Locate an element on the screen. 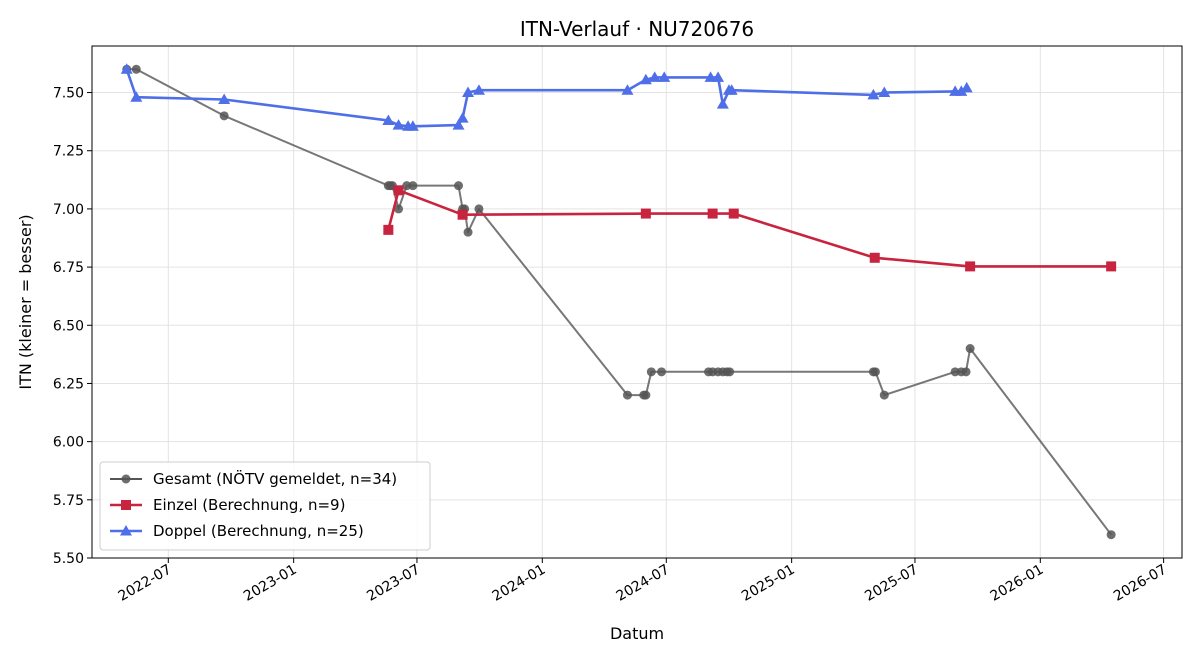 The width and height of the screenshot is (1200, 660). legend-marker-doppel is located at coordinates (126, 530).